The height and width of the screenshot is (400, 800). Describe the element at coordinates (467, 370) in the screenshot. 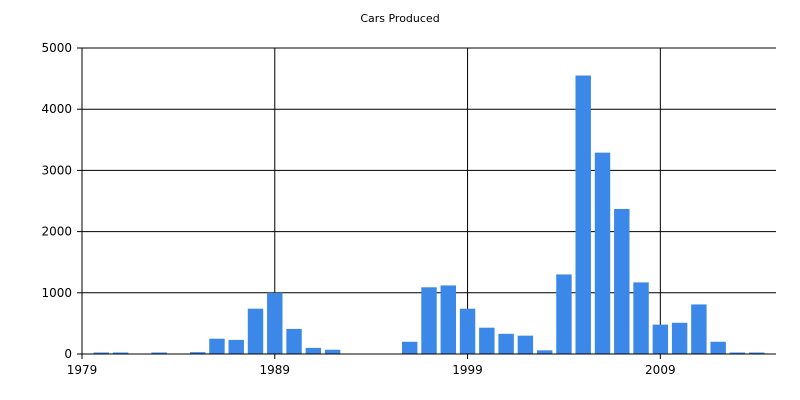

I see `x-tick-label: 1999` at that location.